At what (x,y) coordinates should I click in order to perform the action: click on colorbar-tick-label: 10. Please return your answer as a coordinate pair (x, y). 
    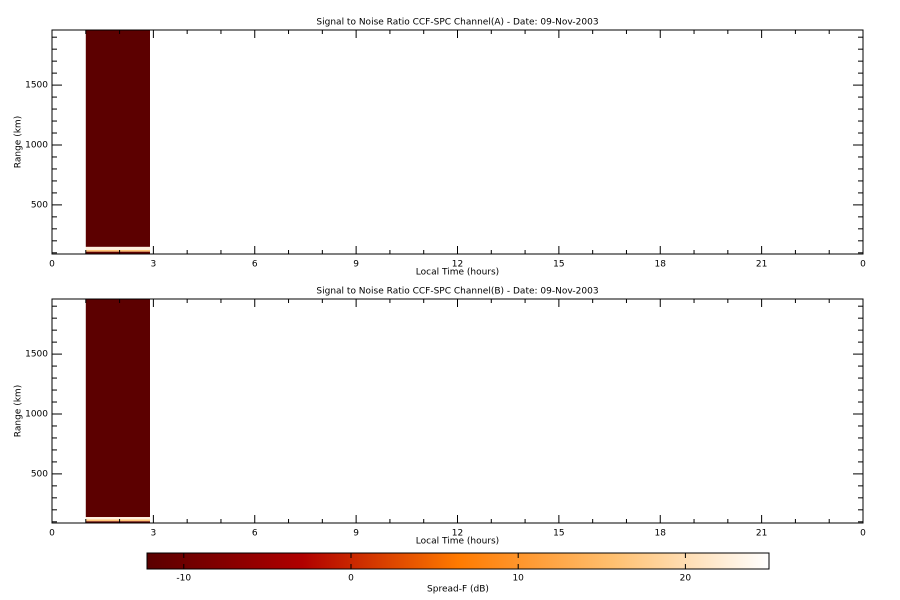
    Looking at the image, I should click on (518, 579).